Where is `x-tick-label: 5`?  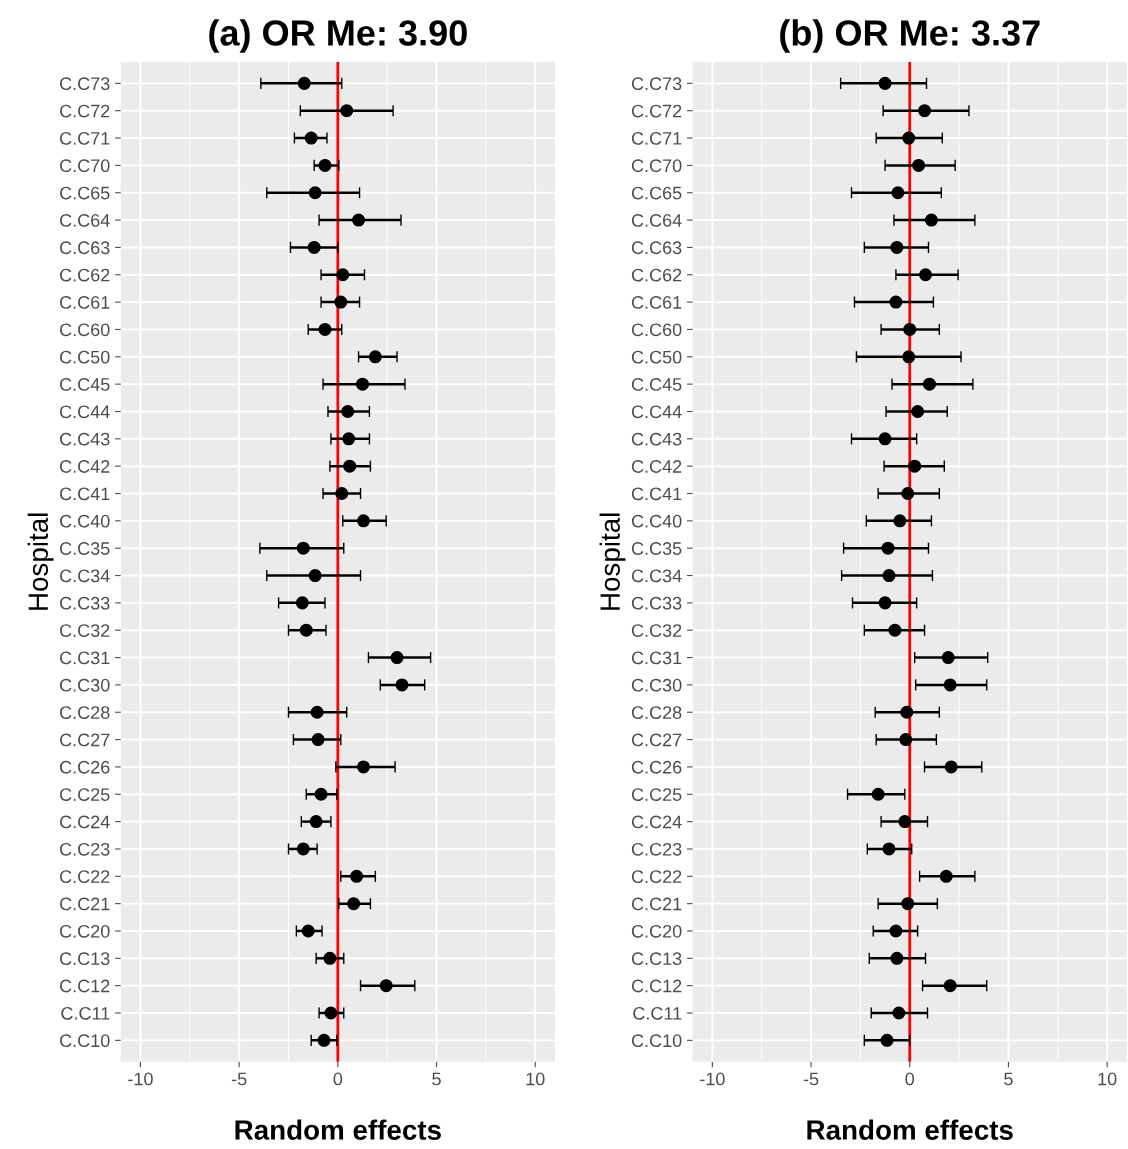
x-tick-label: 5 is located at coordinates (1008, 1079).